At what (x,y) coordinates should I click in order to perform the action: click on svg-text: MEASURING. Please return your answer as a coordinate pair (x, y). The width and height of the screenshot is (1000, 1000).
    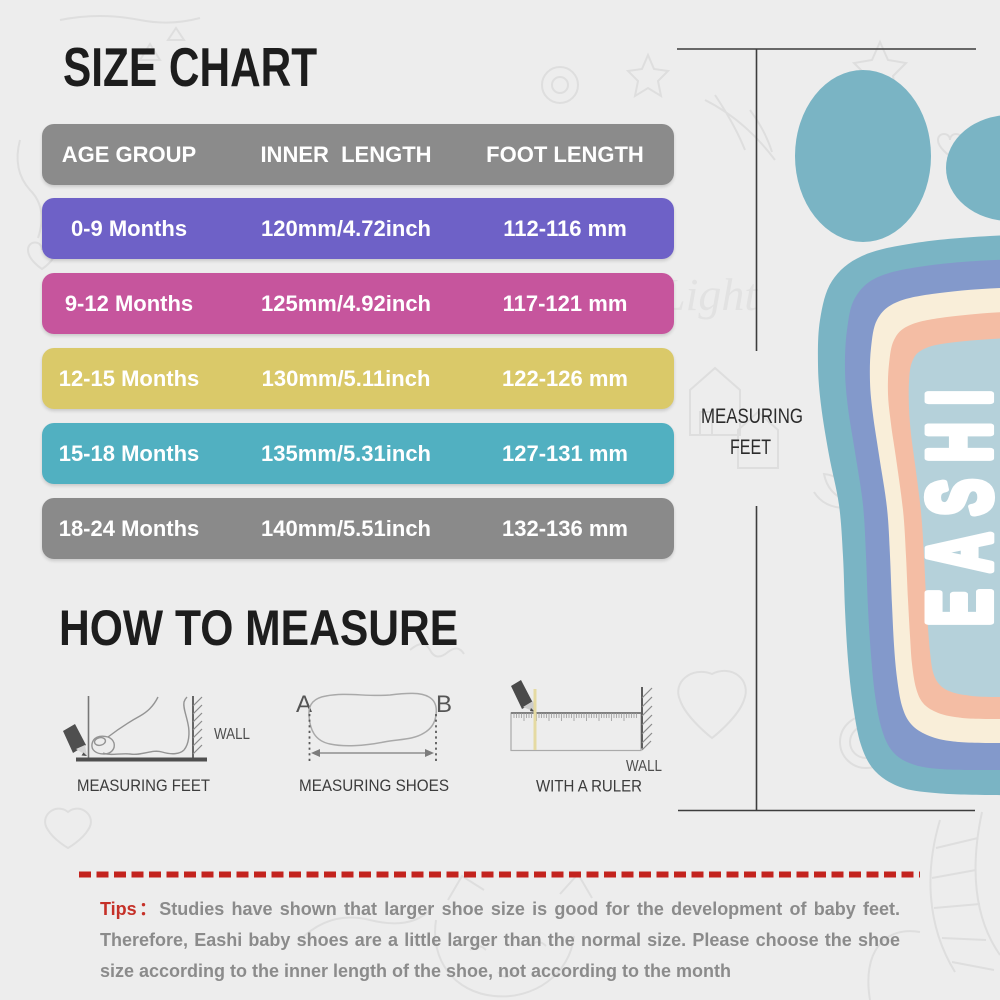
    Looking at the image, I should click on (752, 416).